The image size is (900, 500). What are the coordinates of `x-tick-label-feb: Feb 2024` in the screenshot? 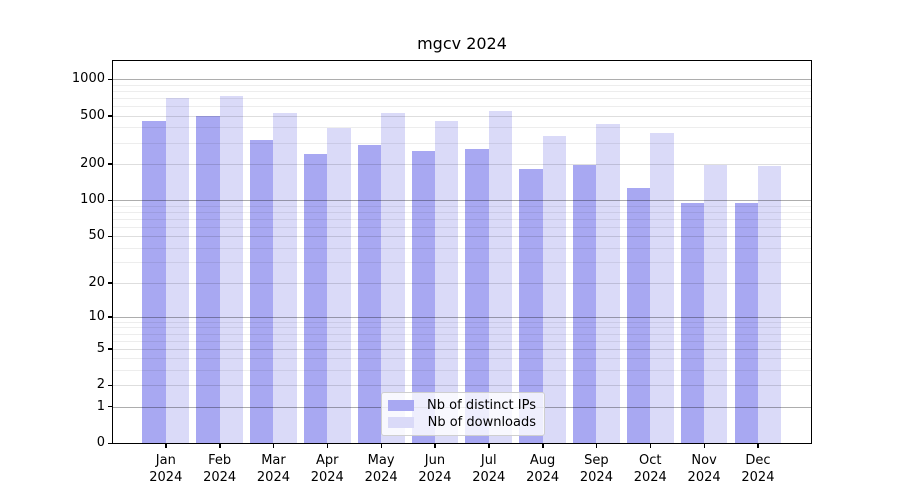 It's located at (220, 469).